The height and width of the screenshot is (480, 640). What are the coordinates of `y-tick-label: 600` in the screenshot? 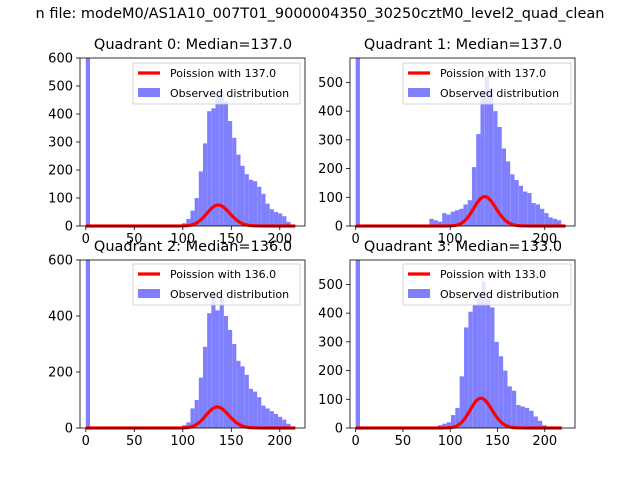 It's located at (60, 59).